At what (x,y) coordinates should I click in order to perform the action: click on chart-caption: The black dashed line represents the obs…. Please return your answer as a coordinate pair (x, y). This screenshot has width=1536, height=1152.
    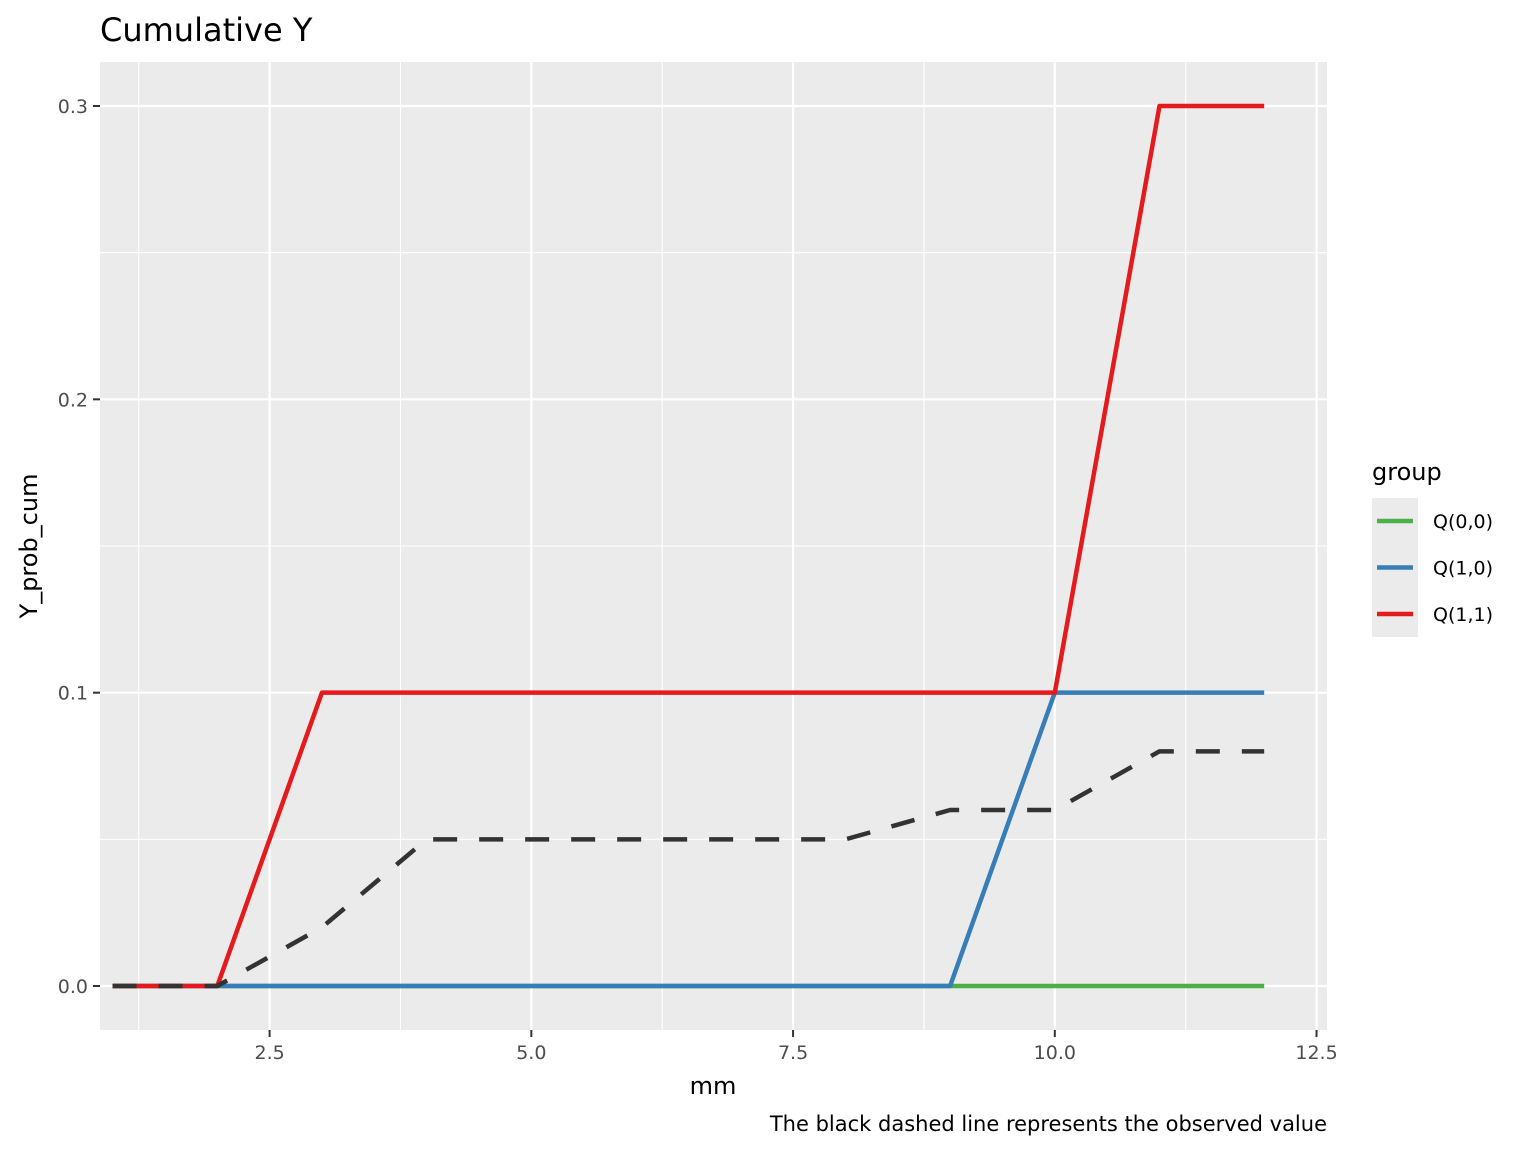
    Looking at the image, I should click on (1048, 1124).